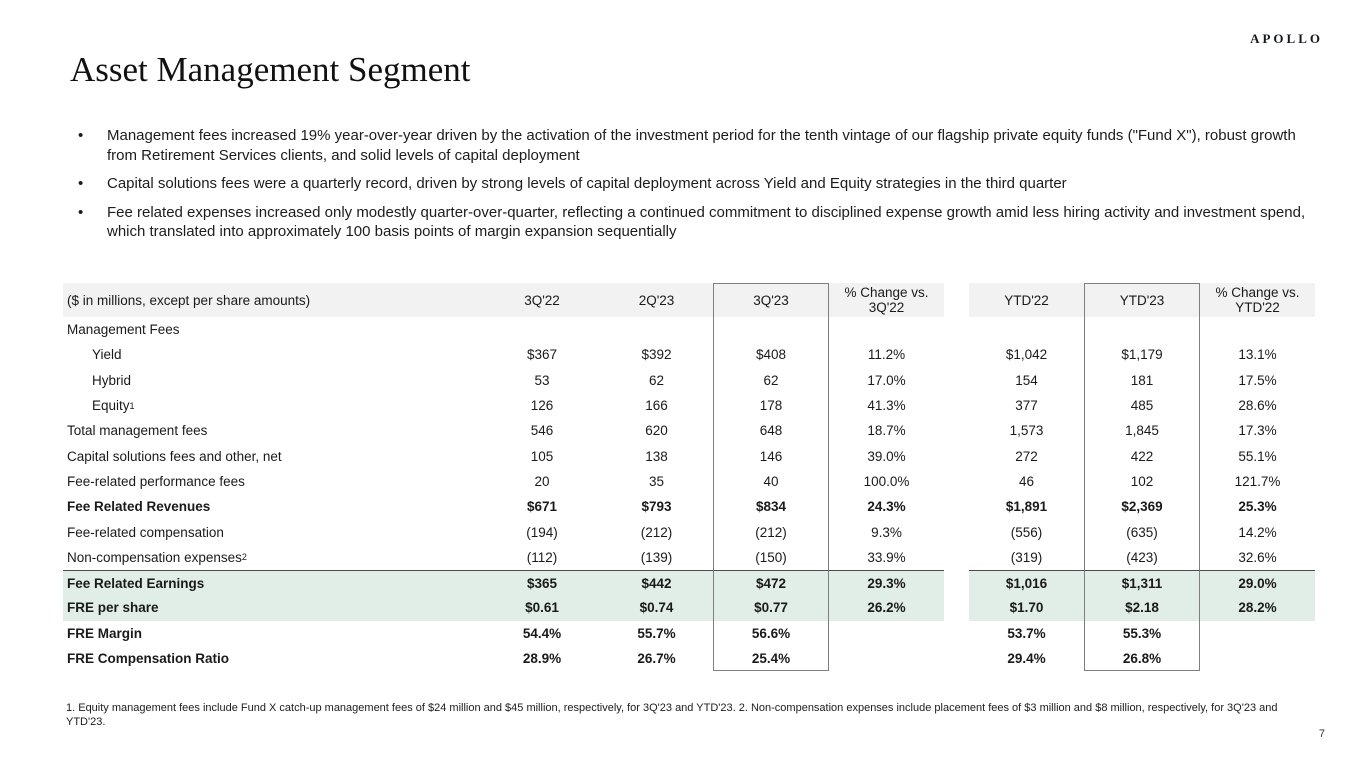 This screenshot has height=768, width=1365. I want to click on value-cell: $0.61, so click(542, 608).